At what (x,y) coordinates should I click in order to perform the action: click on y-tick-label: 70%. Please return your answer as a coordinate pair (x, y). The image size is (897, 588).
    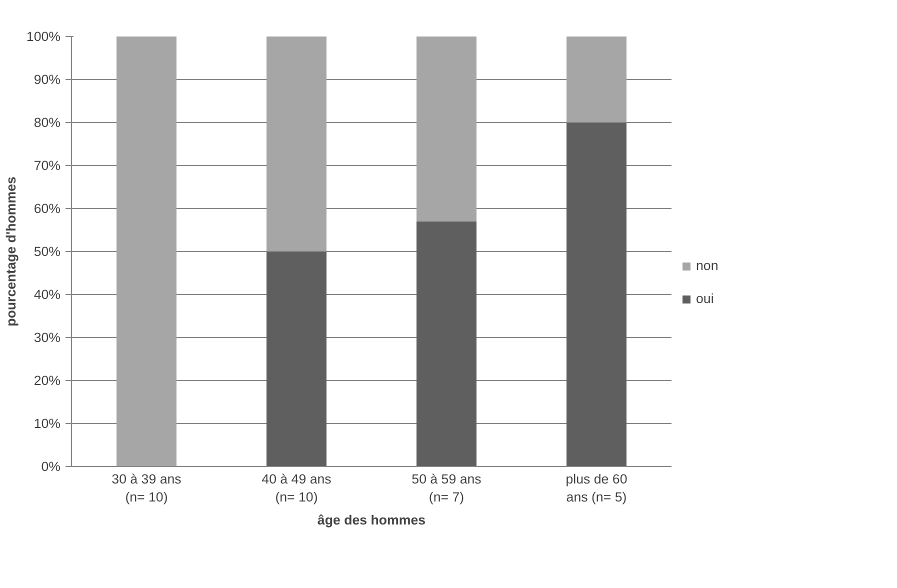
    Looking at the image, I should click on (47, 165).